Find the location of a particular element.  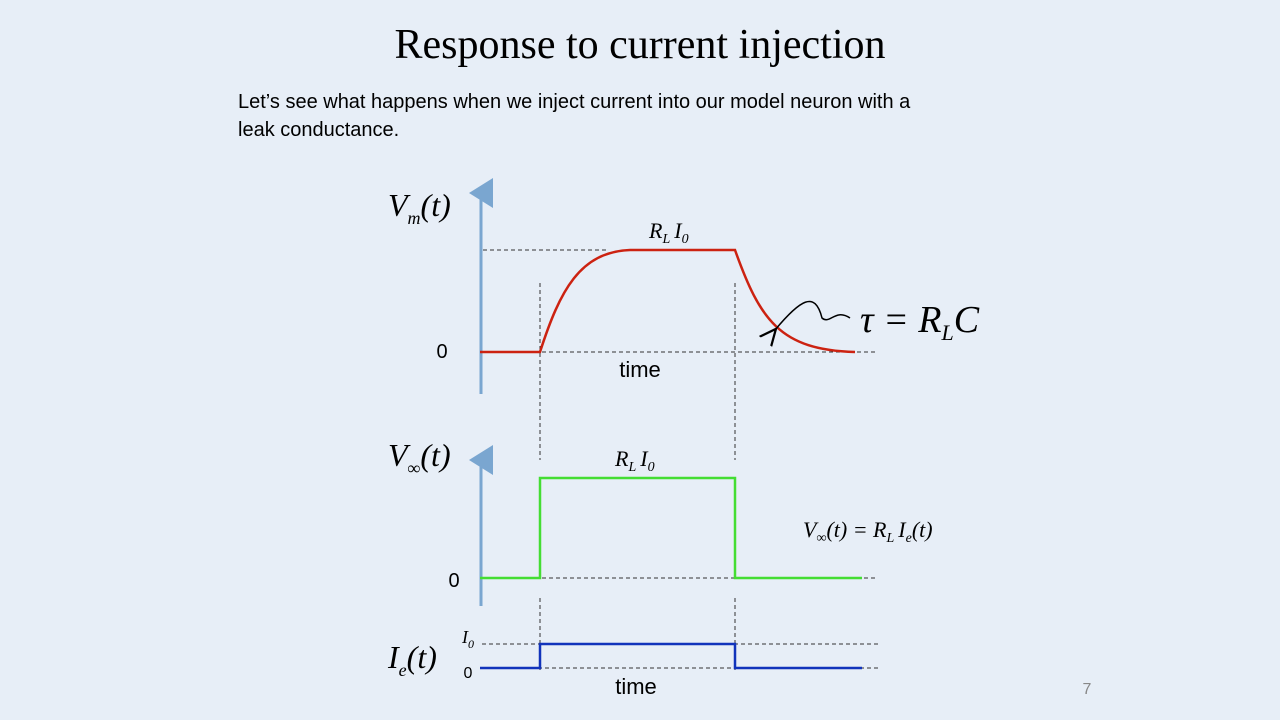

y-label: V∞(t) is located at coordinates (419, 457).